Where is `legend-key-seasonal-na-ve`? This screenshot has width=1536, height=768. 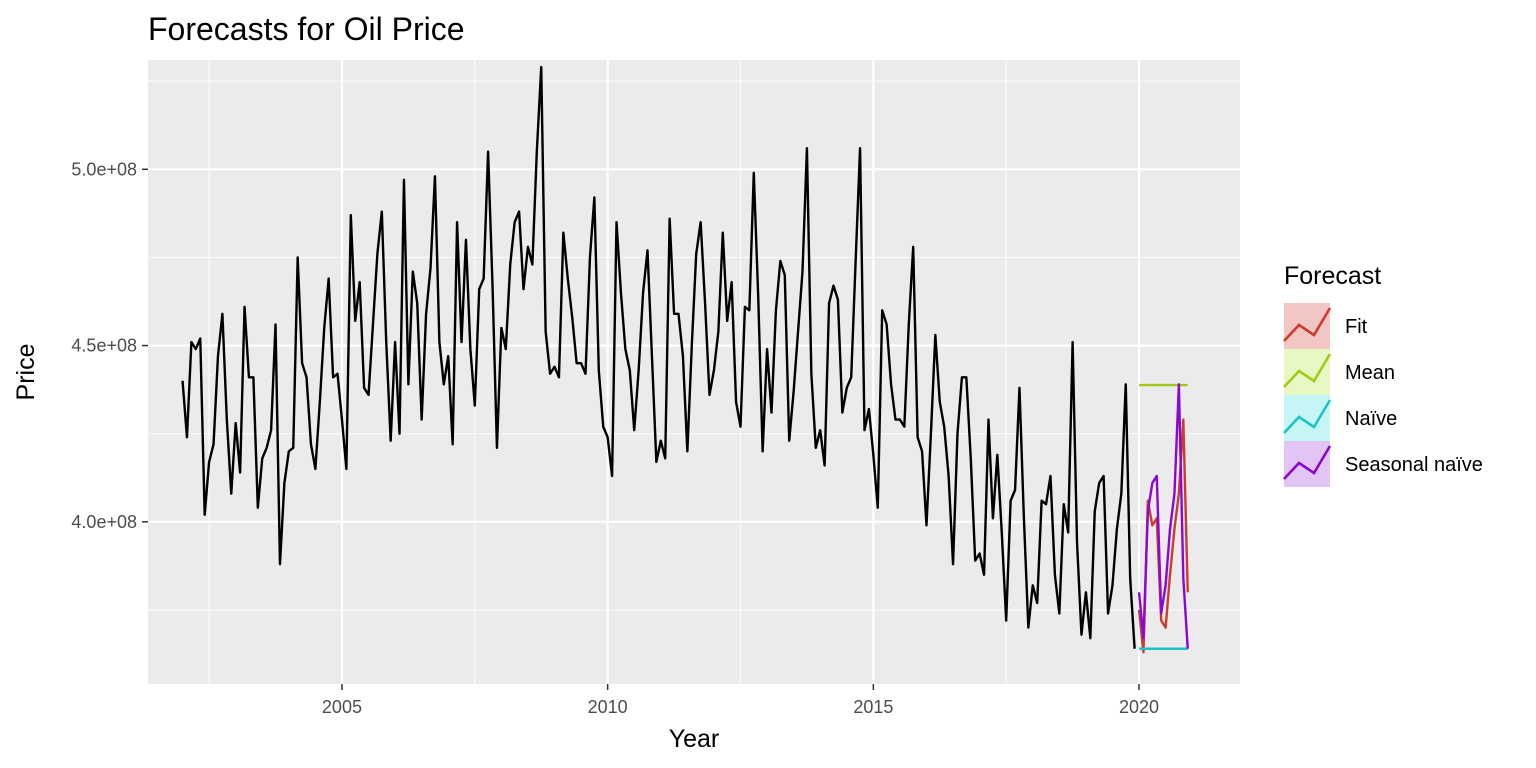 legend-key-seasonal-na-ve is located at coordinates (1307, 464).